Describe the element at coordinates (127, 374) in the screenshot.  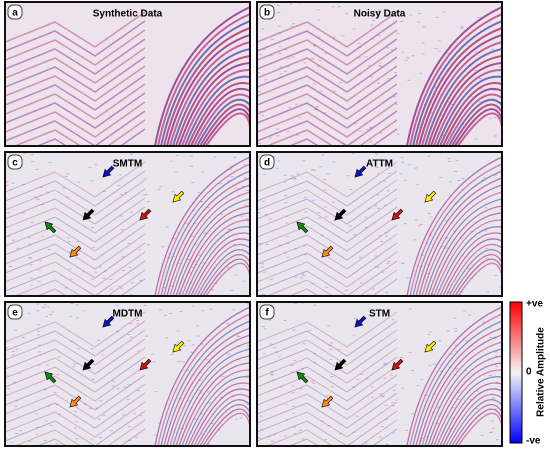
I see `panel-bg` at that location.